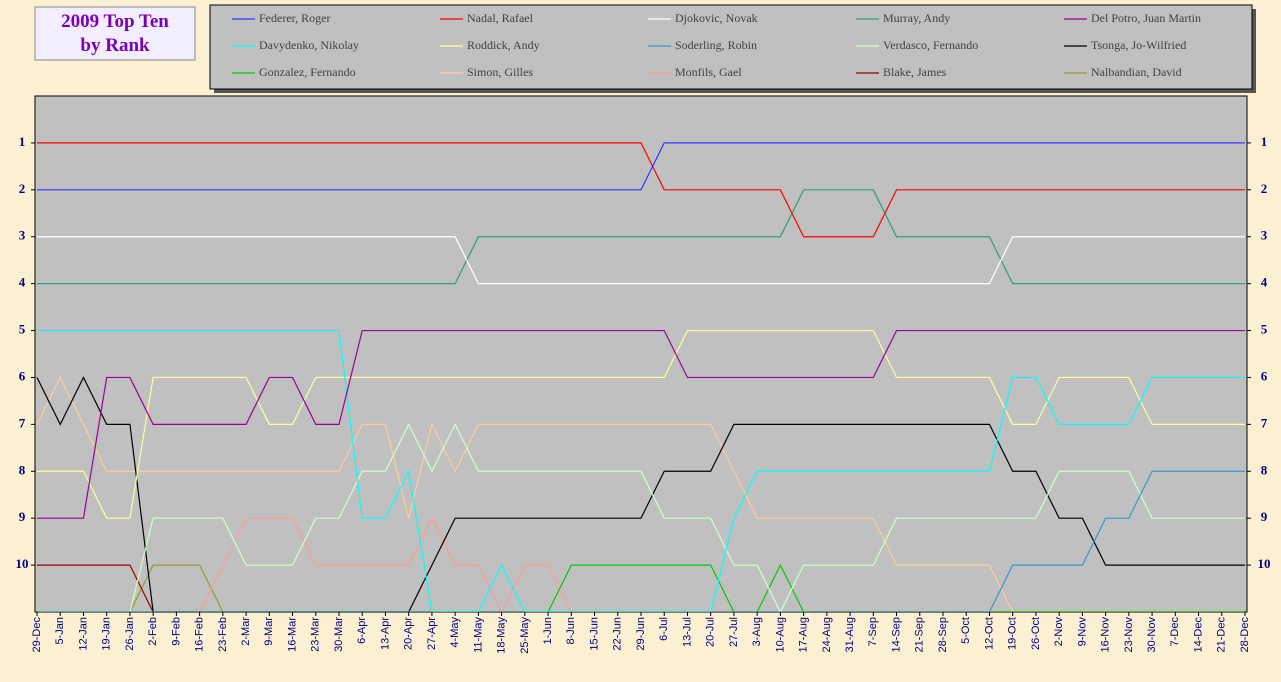 This screenshot has height=682, width=1281. What do you see at coordinates (1129, 635) in the screenshot?
I see `x-tick-label: 23-Nov` at bounding box center [1129, 635].